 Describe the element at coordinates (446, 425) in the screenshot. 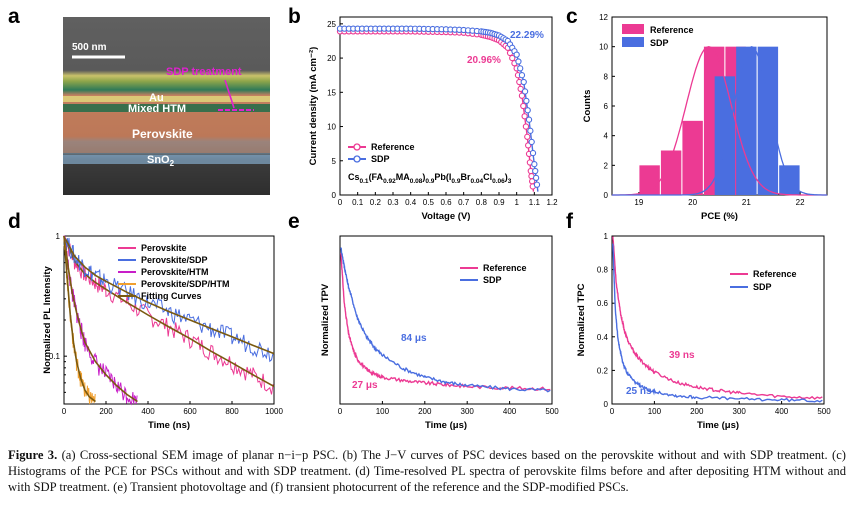

I see `x-axis-label: Time (μs)` at that location.